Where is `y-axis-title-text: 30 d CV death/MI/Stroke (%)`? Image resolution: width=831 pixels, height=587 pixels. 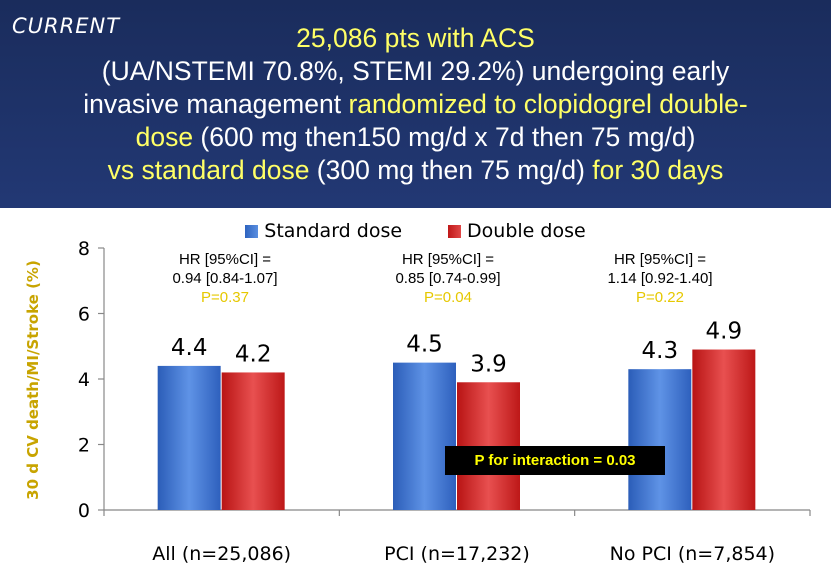
y-axis-title-text: 30 d CV death/MI/Stroke (%) is located at coordinates (33, 380).